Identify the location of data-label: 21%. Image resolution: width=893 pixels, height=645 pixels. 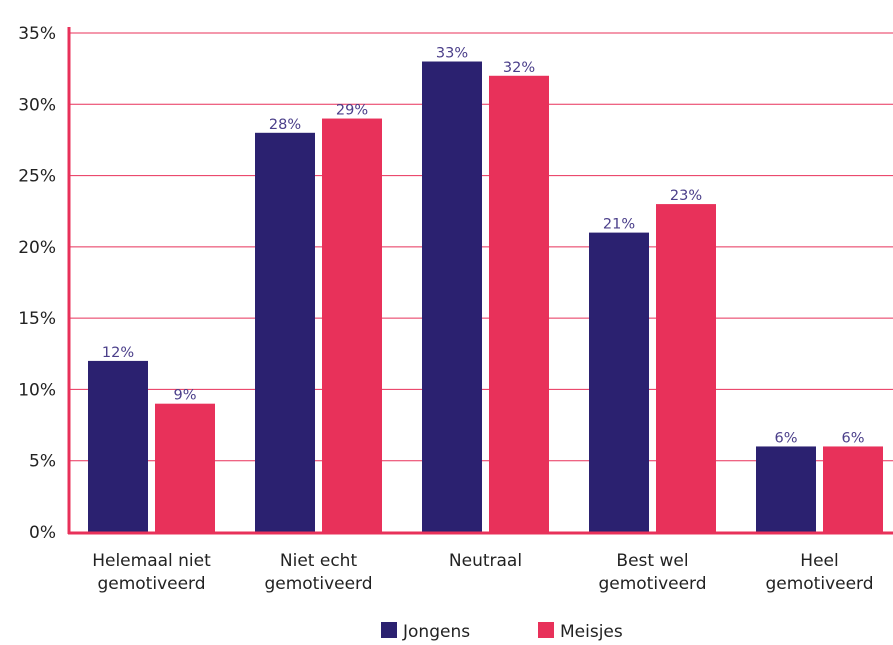
(619, 225).